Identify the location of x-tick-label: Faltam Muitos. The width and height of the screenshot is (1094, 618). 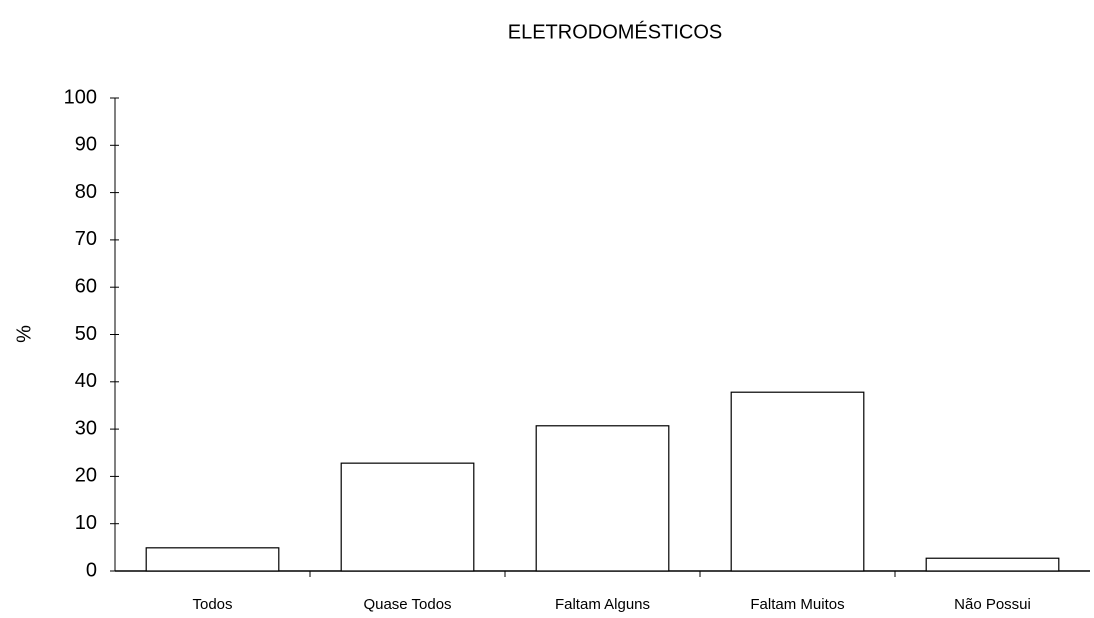
(797, 604).